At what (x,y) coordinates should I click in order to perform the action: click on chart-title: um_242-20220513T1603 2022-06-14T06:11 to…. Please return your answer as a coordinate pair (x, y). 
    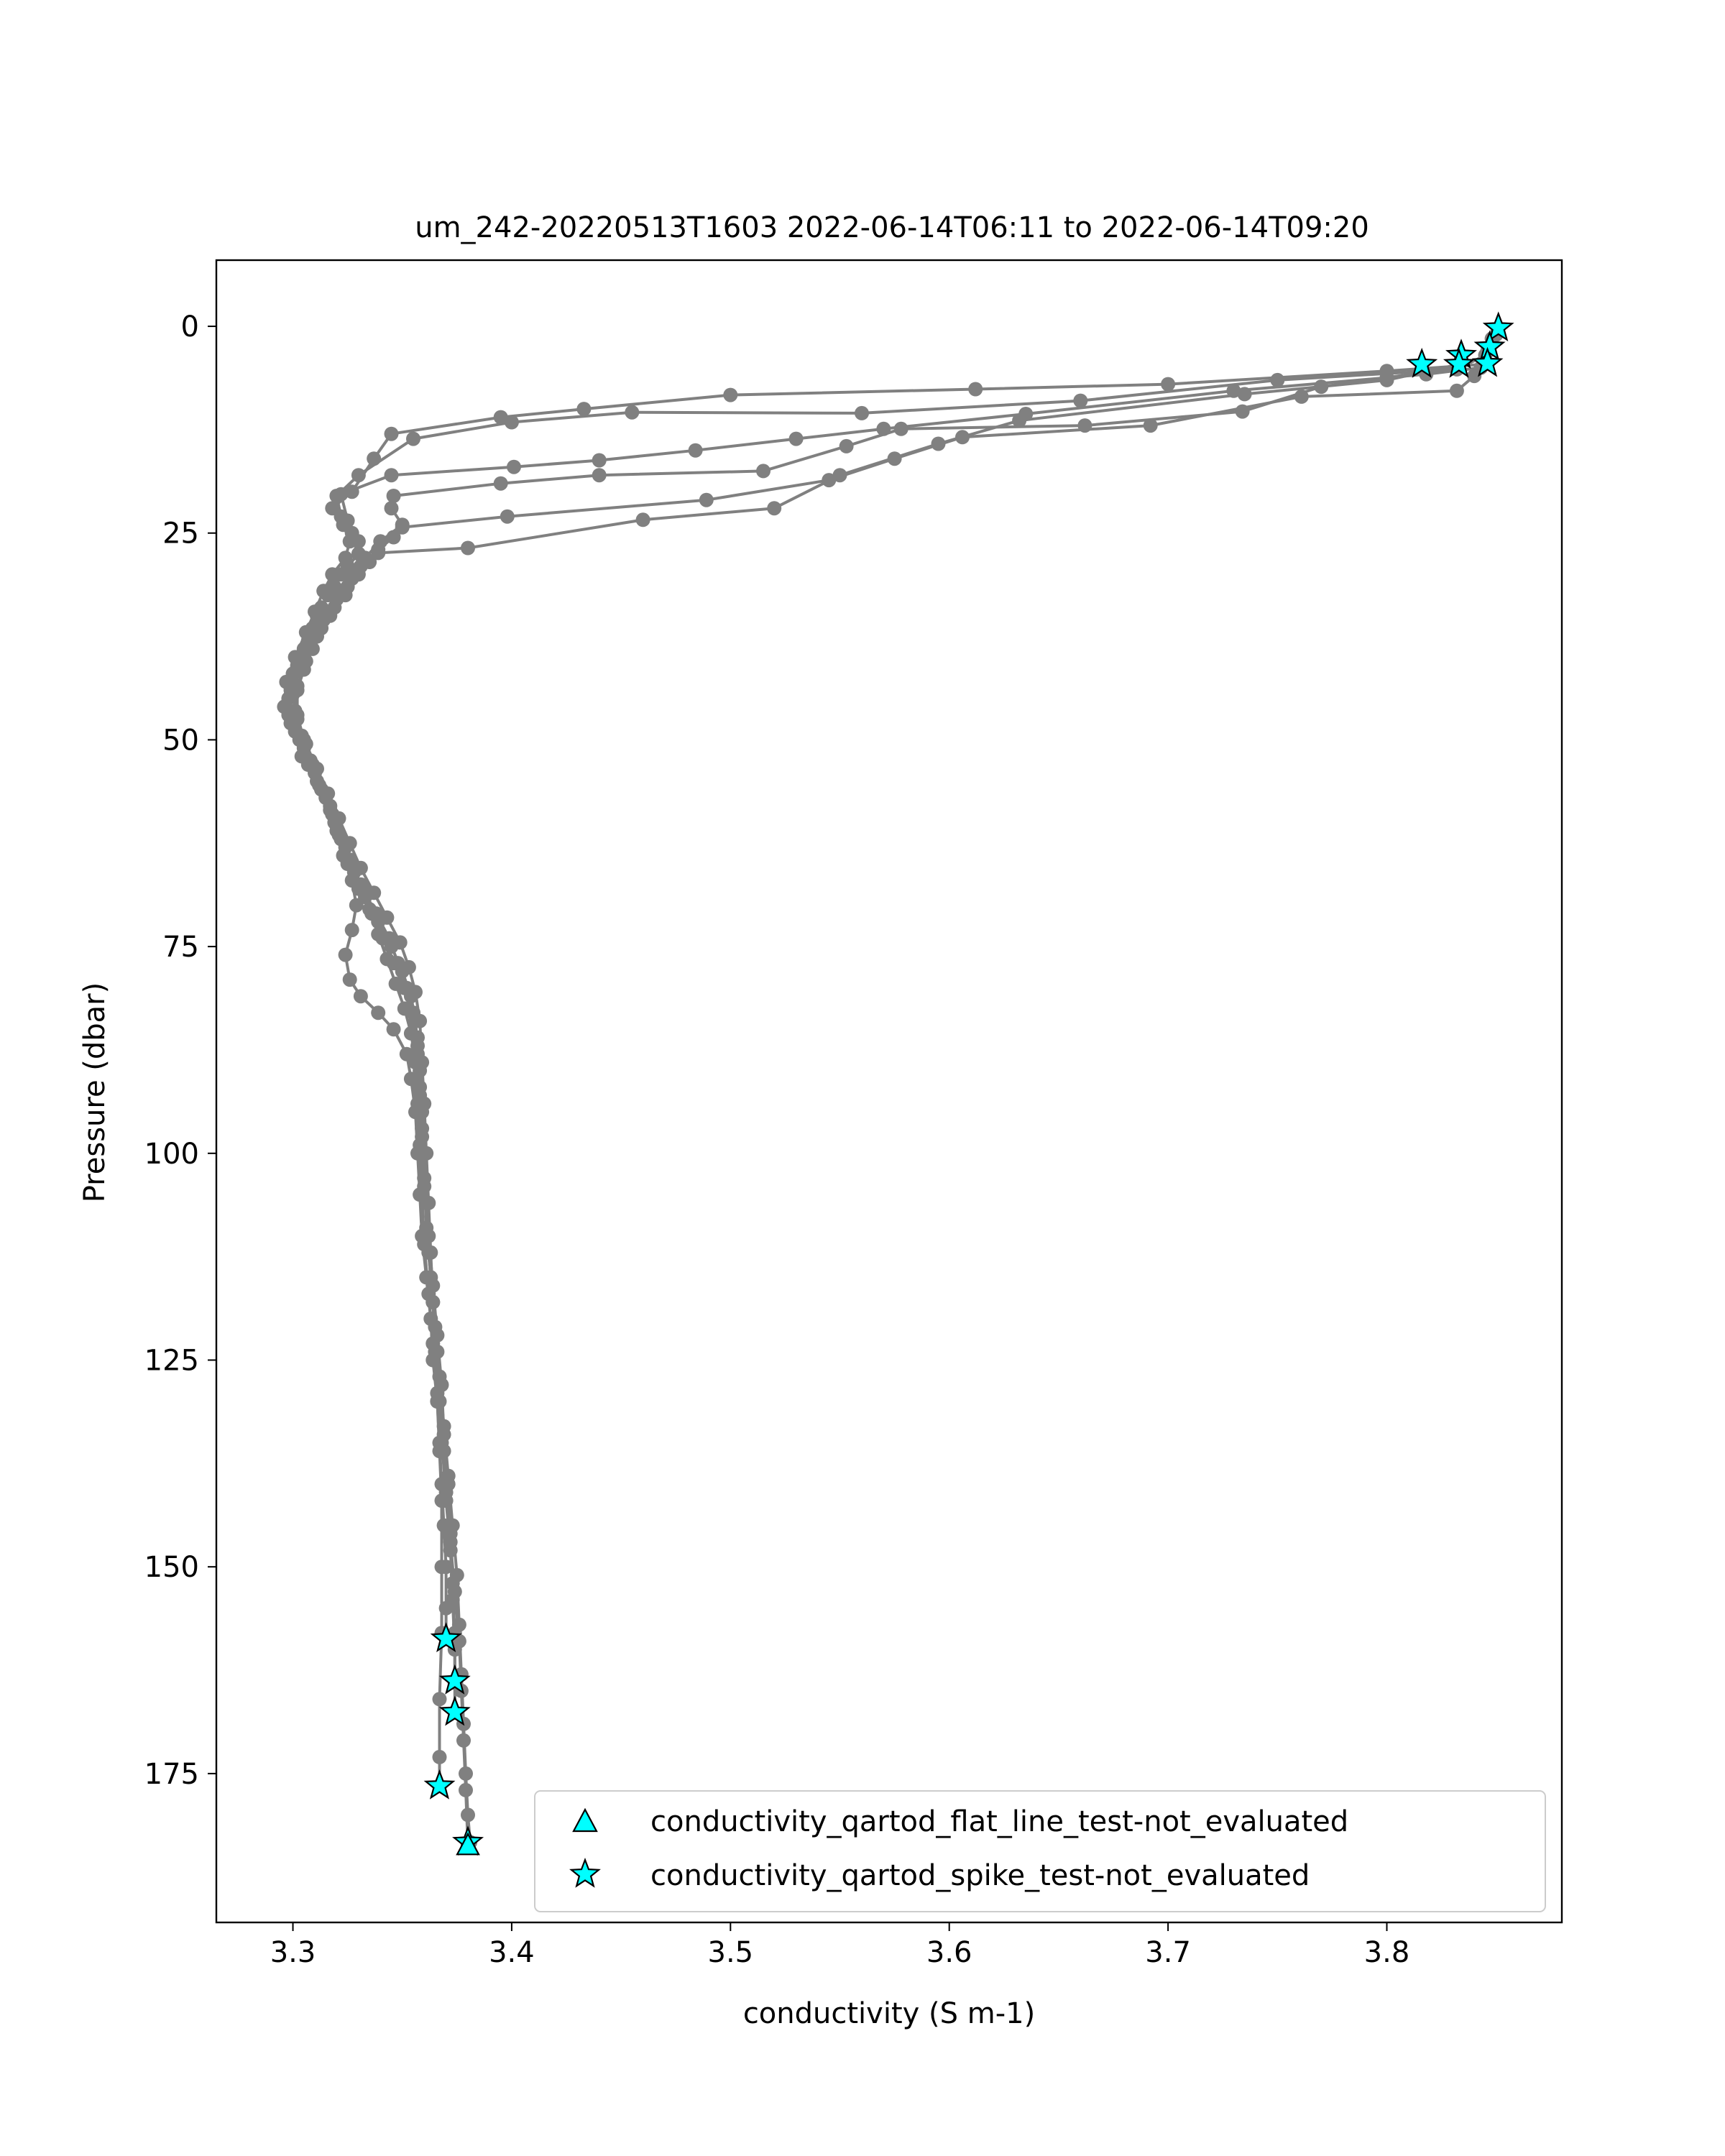
    Looking at the image, I should click on (892, 228).